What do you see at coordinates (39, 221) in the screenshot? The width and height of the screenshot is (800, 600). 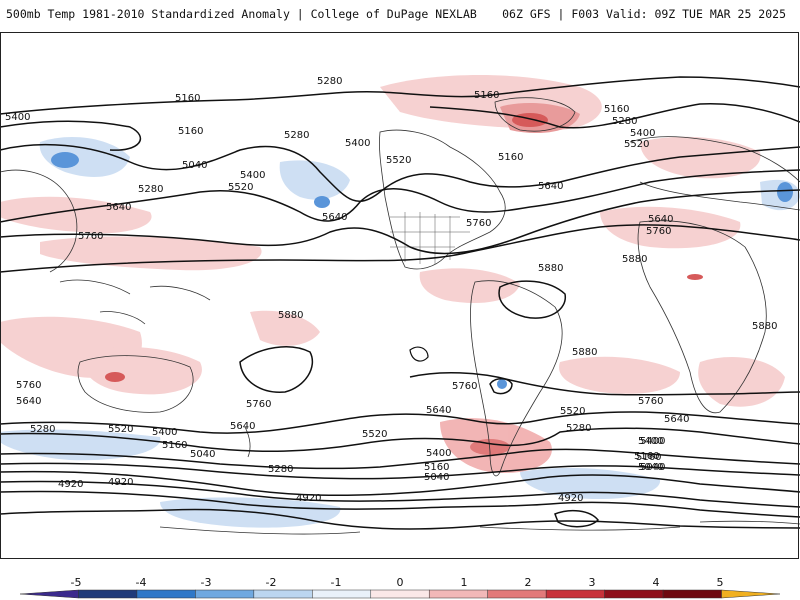 I see `coast-asia` at bounding box center [39, 221].